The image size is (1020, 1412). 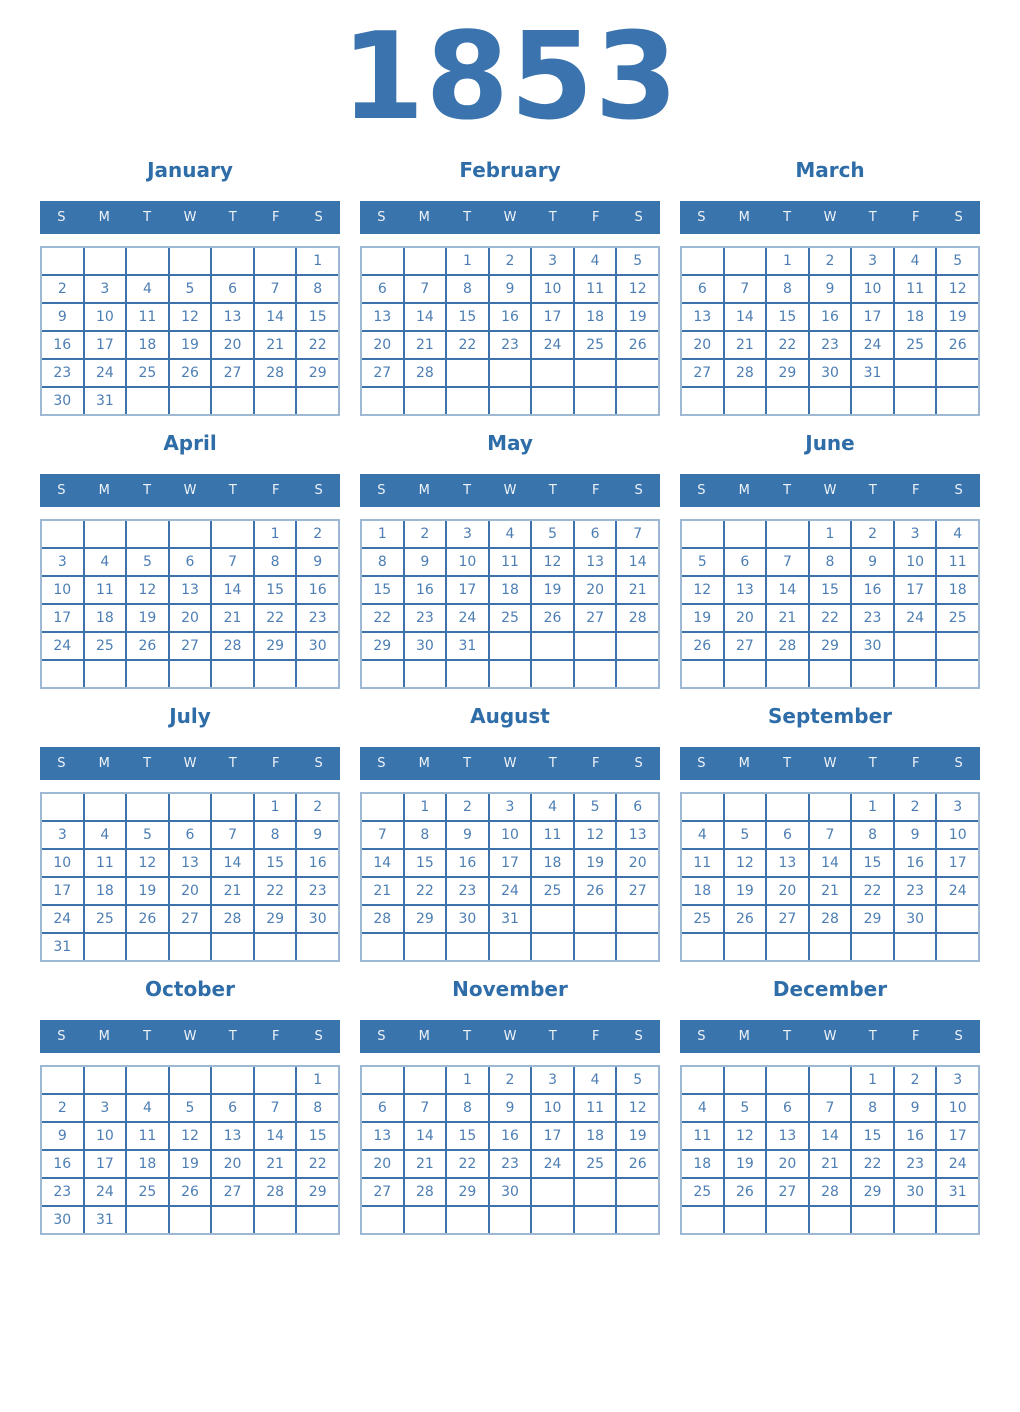 What do you see at coordinates (595, 1080) in the screenshot?
I see `day-cell: 4` at bounding box center [595, 1080].